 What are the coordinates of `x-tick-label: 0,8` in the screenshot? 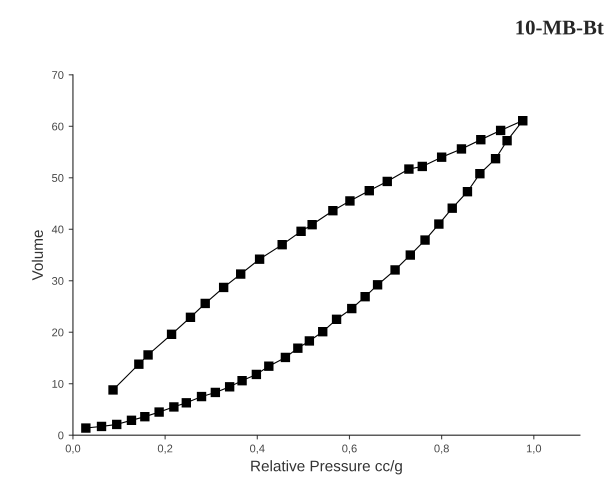 It's located at (441, 449).